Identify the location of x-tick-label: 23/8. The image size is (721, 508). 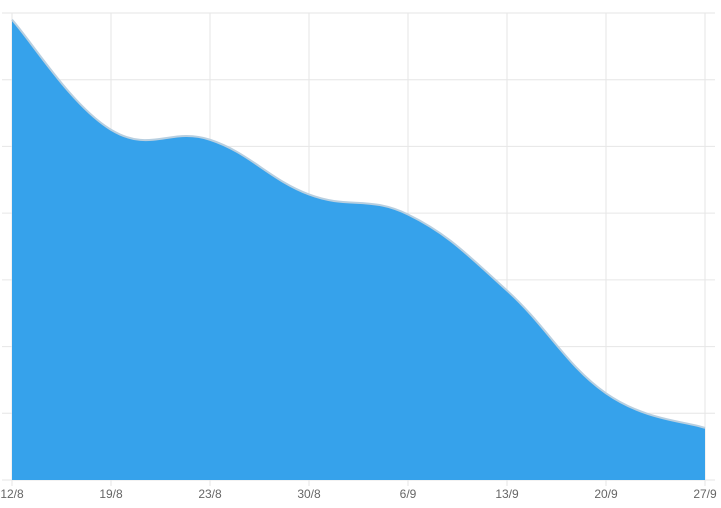
(210, 494).